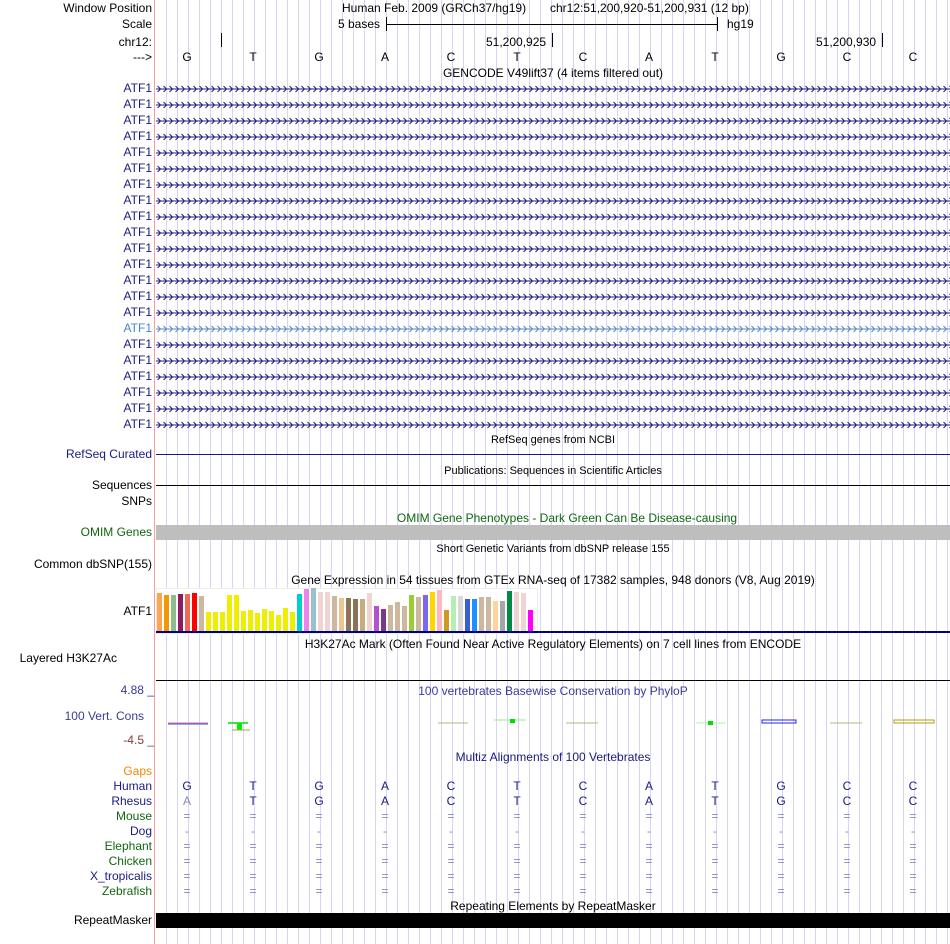 Image resolution: width=950 pixels, height=944 pixels. I want to click on phylop-label: 100 Vert. Cons, so click(104, 716).